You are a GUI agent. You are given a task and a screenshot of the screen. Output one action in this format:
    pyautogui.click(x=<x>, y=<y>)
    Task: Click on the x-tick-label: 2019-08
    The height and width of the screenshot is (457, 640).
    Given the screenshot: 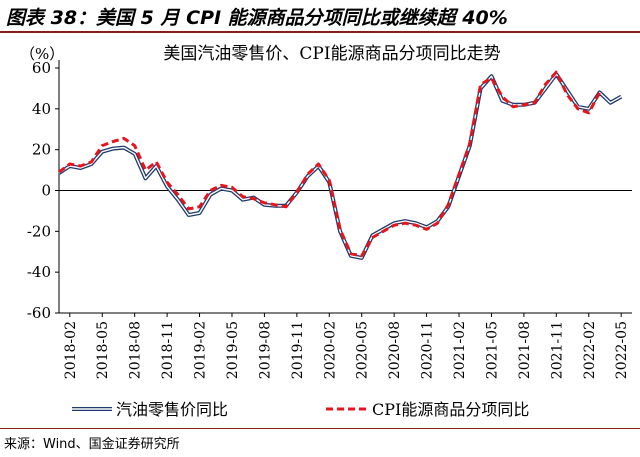 What is the action you would take?
    pyautogui.click(x=265, y=350)
    